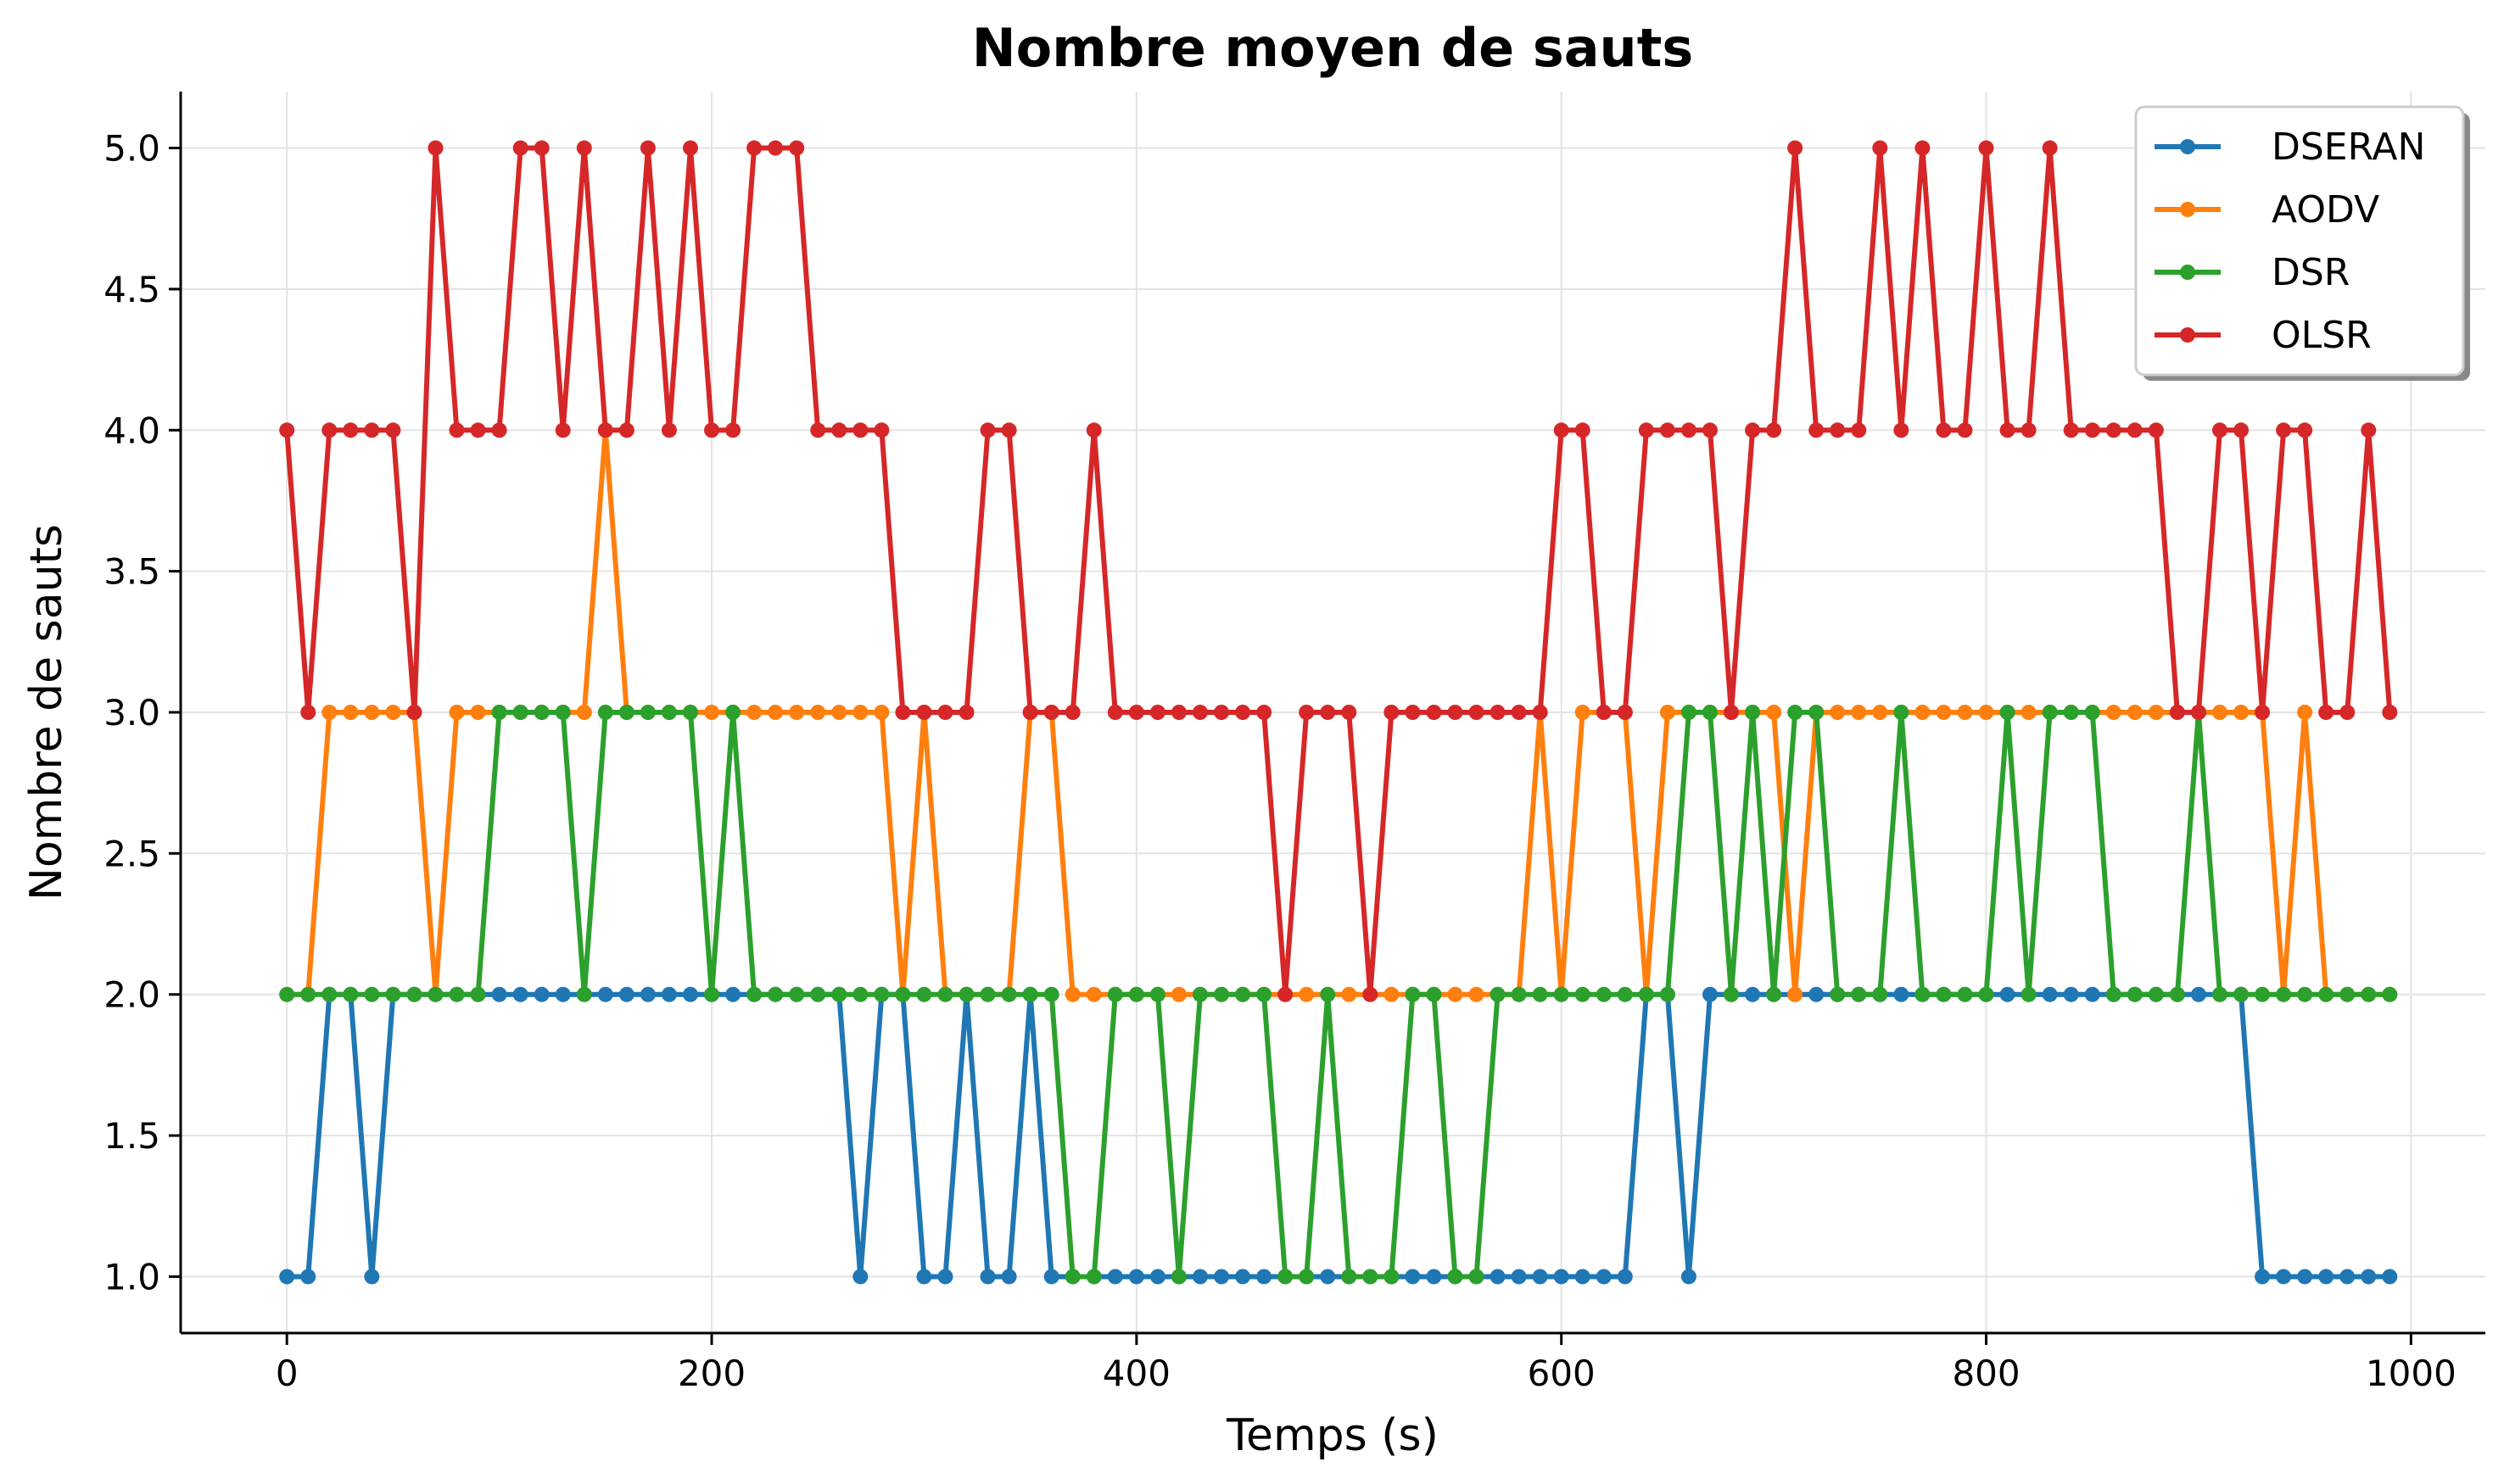 This screenshot has width=2504, height=1484. Describe the element at coordinates (2263, 335) in the screenshot. I see `legend-item-olsr: OLSR` at that location.